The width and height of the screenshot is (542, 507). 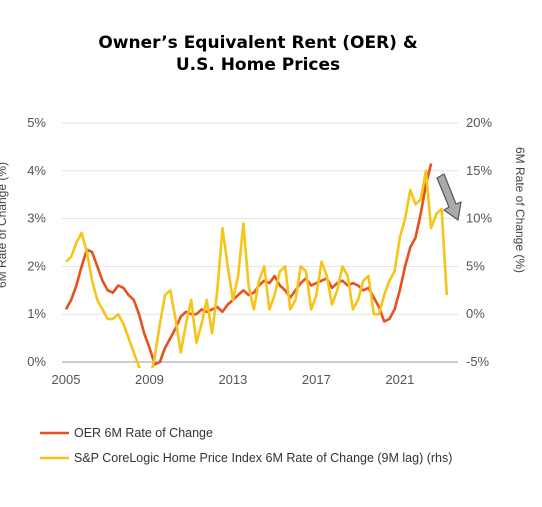 What do you see at coordinates (36, 265) in the screenshot?
I see `y-tick-label-left: 2%` at bounding box center [36, 265].